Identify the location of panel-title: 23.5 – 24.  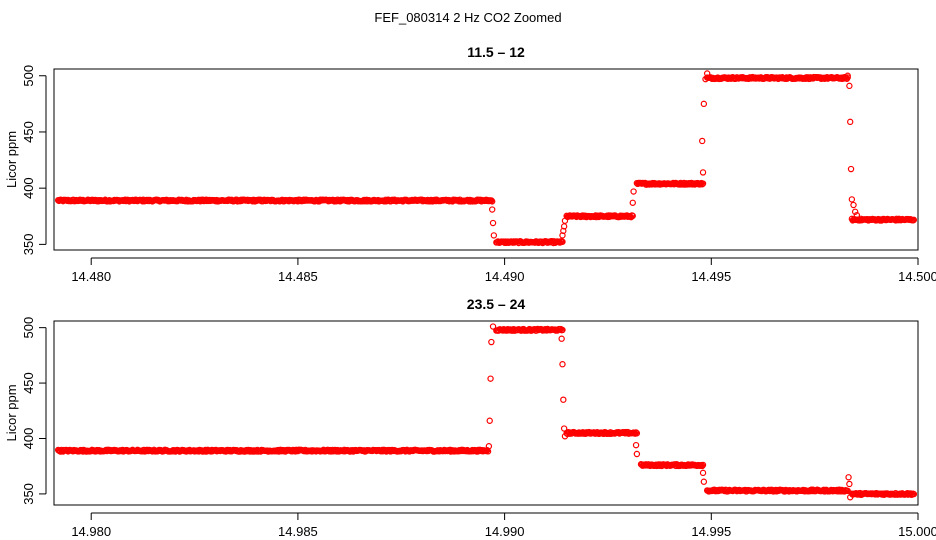
(496, 304).